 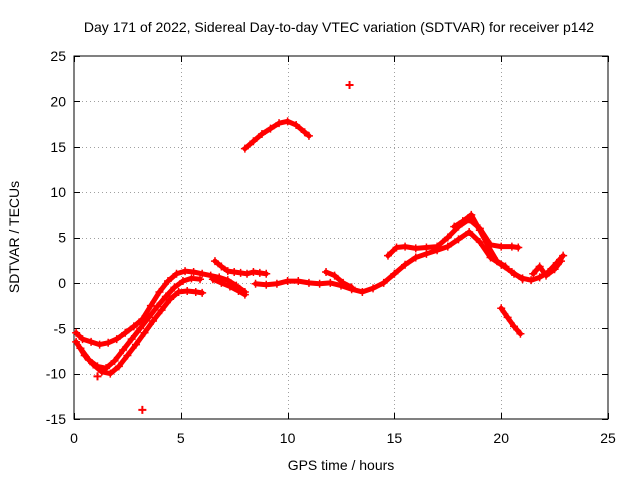 What do you see at coordinates (339, 279) in the screenshot?
I see `series-band` at bounding box center [339, 279].